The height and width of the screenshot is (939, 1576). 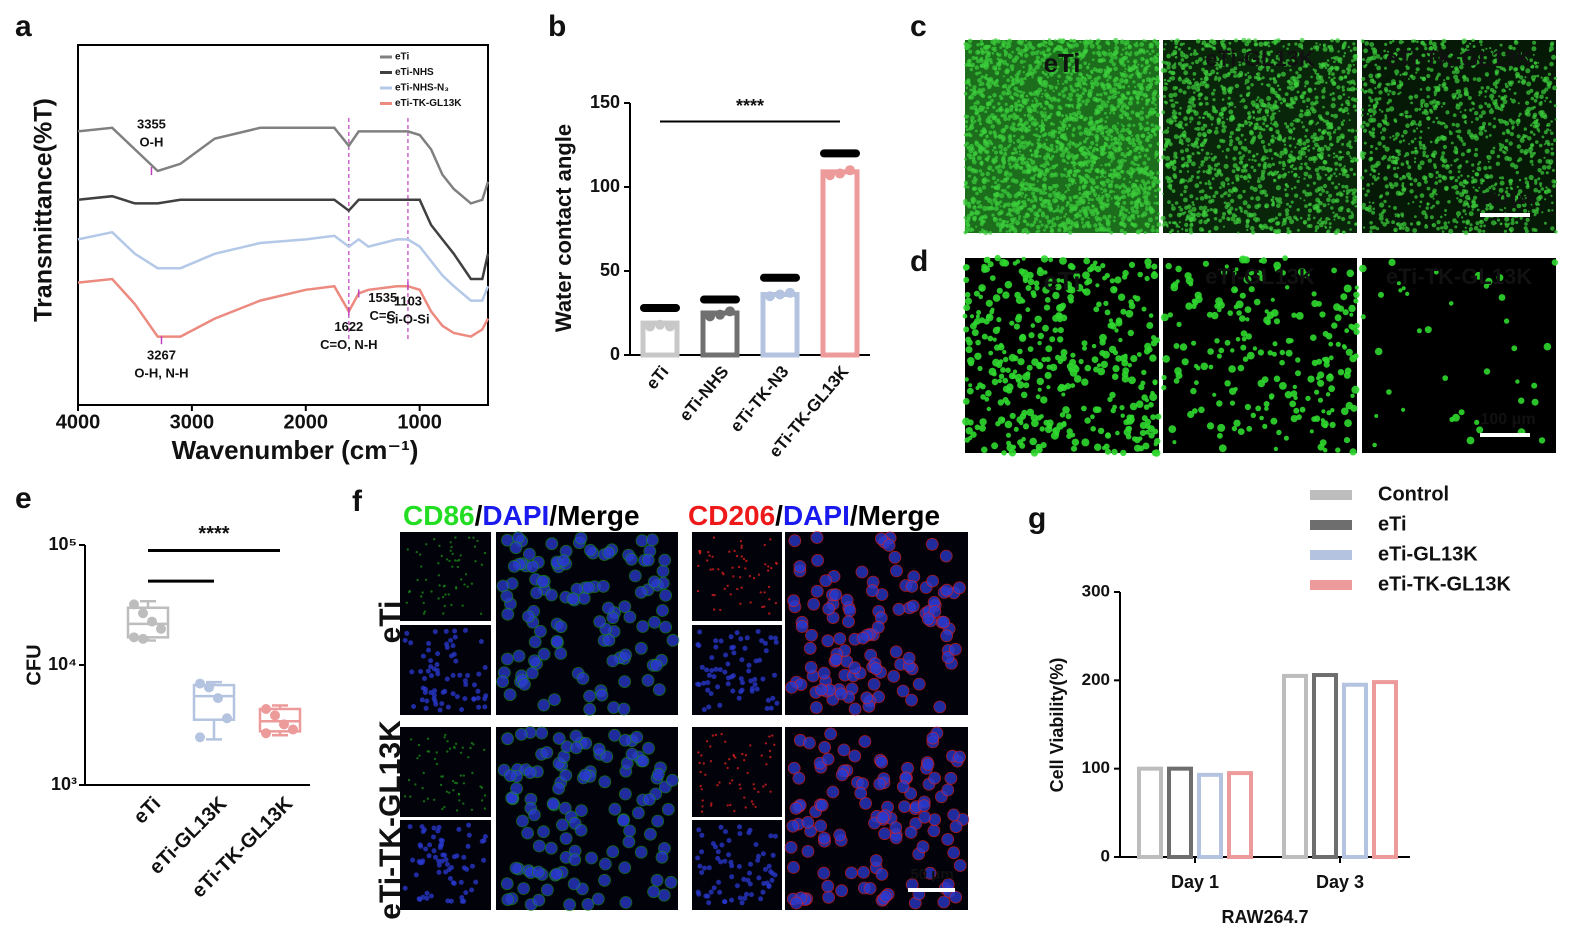 I want to click on y-tick-label: 150, so click(x=605, y=102).